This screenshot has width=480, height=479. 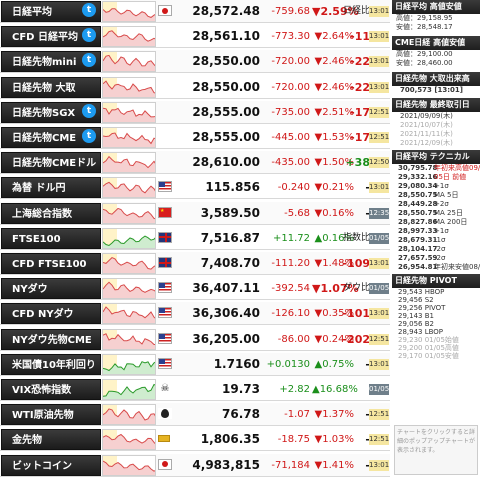 I want to click on change: +0.0130, so click(x=288, y=364).